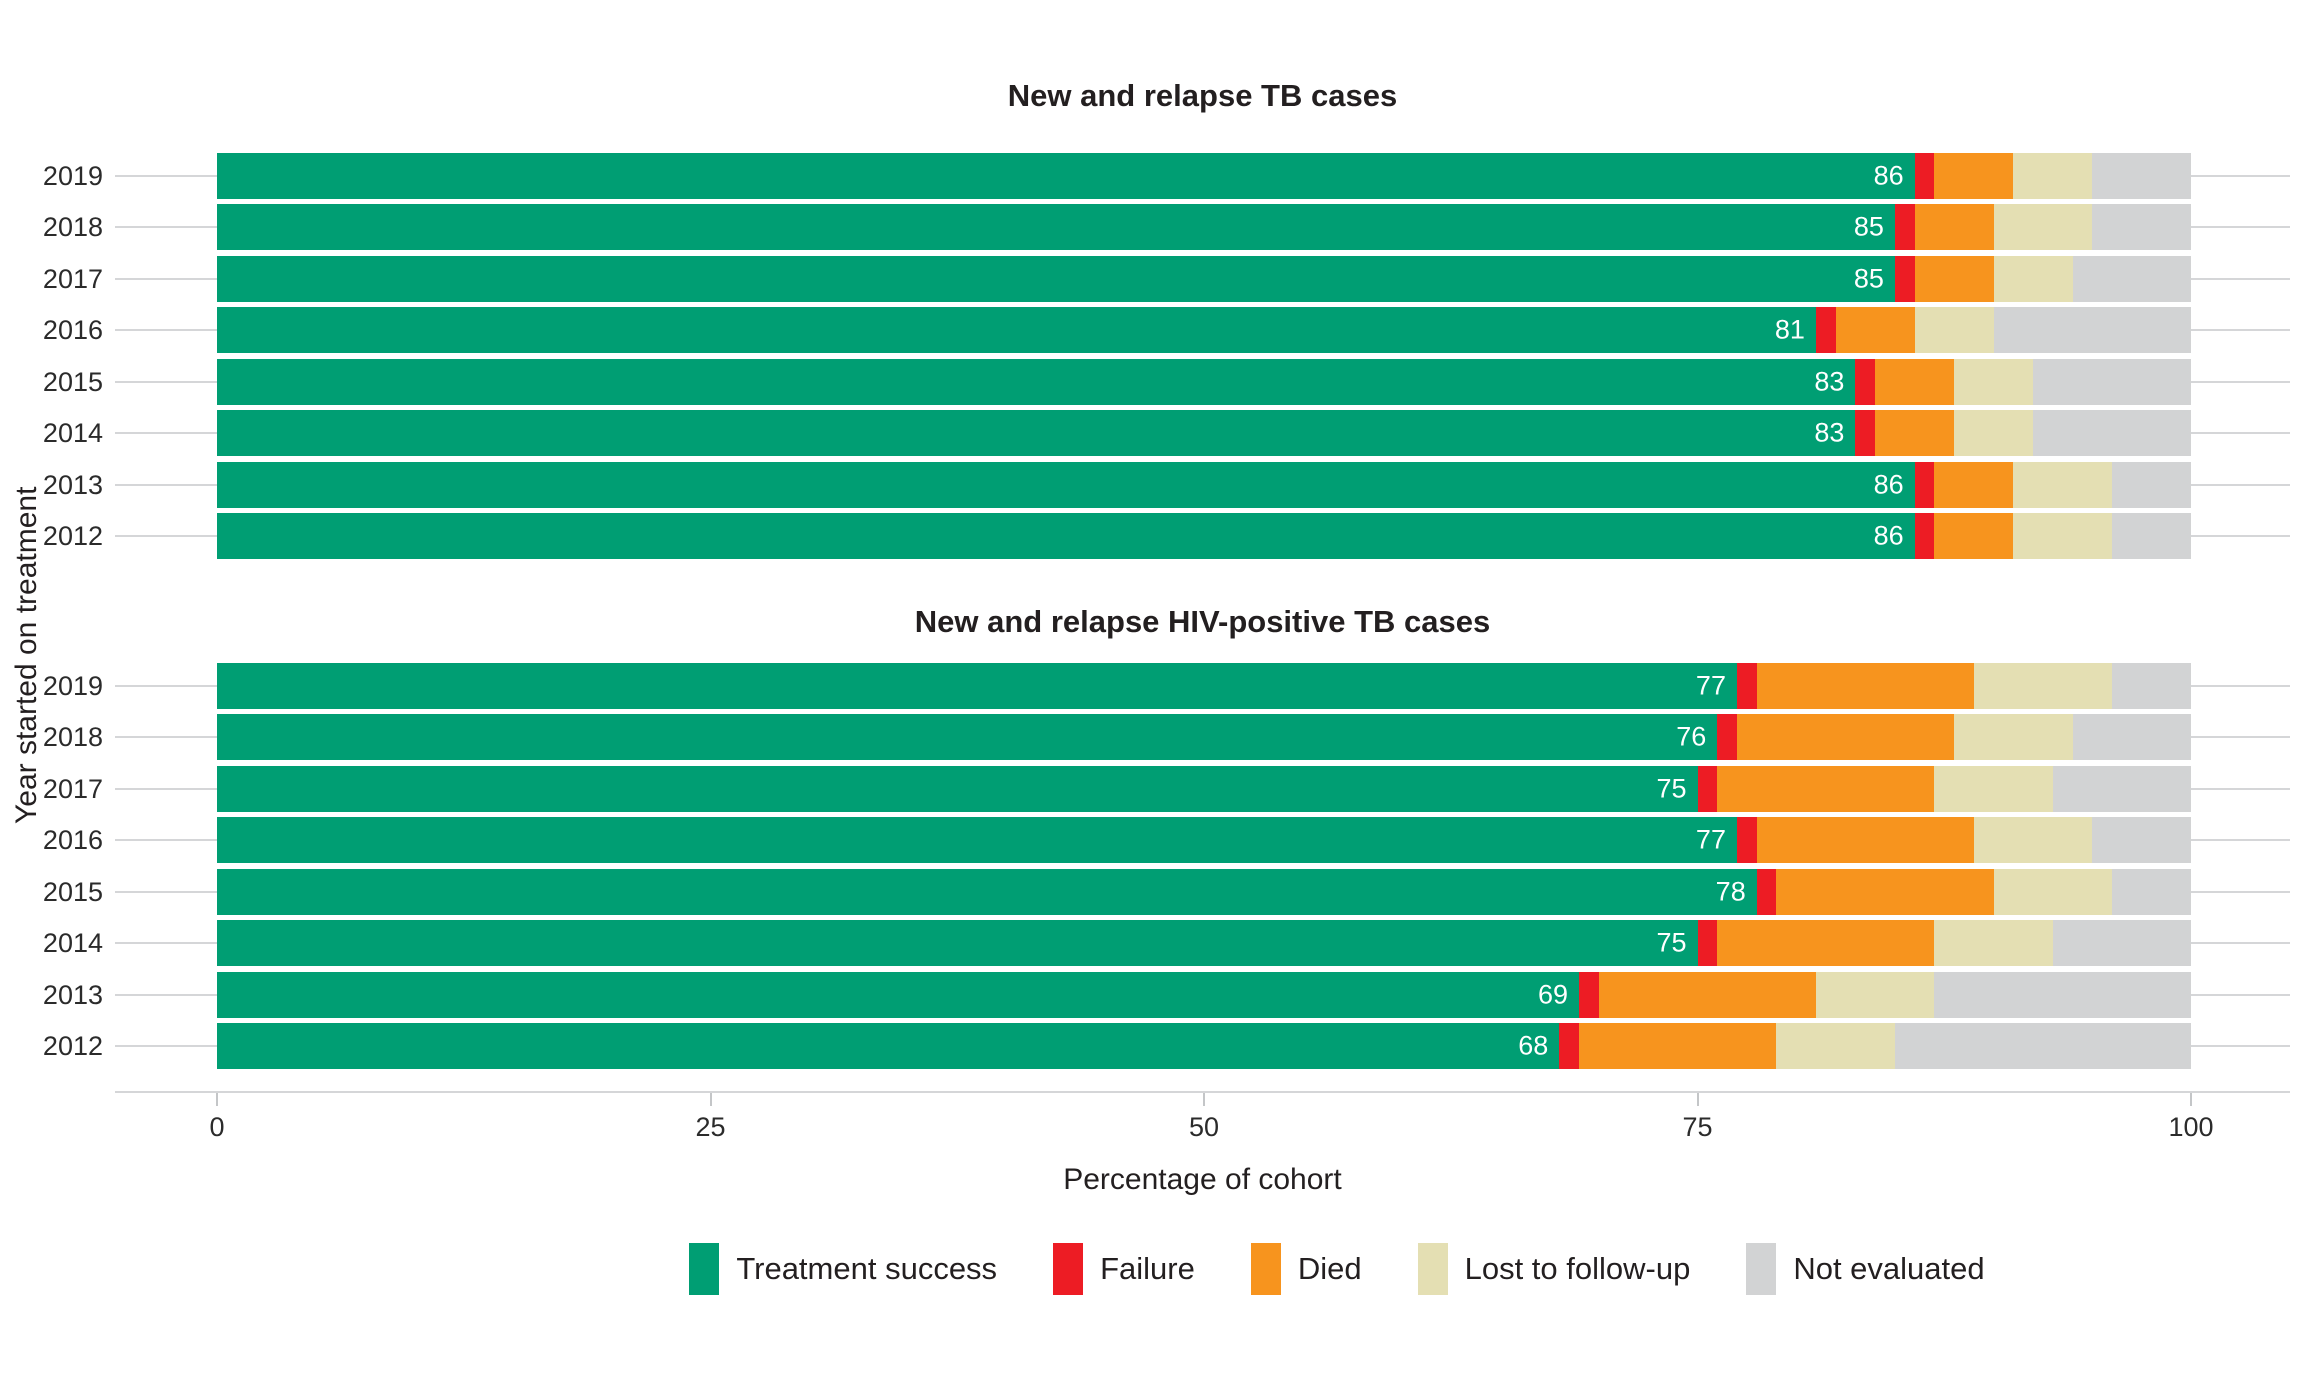 This screenshot has height=1382, width=2304. I want to click on x-axis-label: Percentage of cohort, so click(1202, 1179).